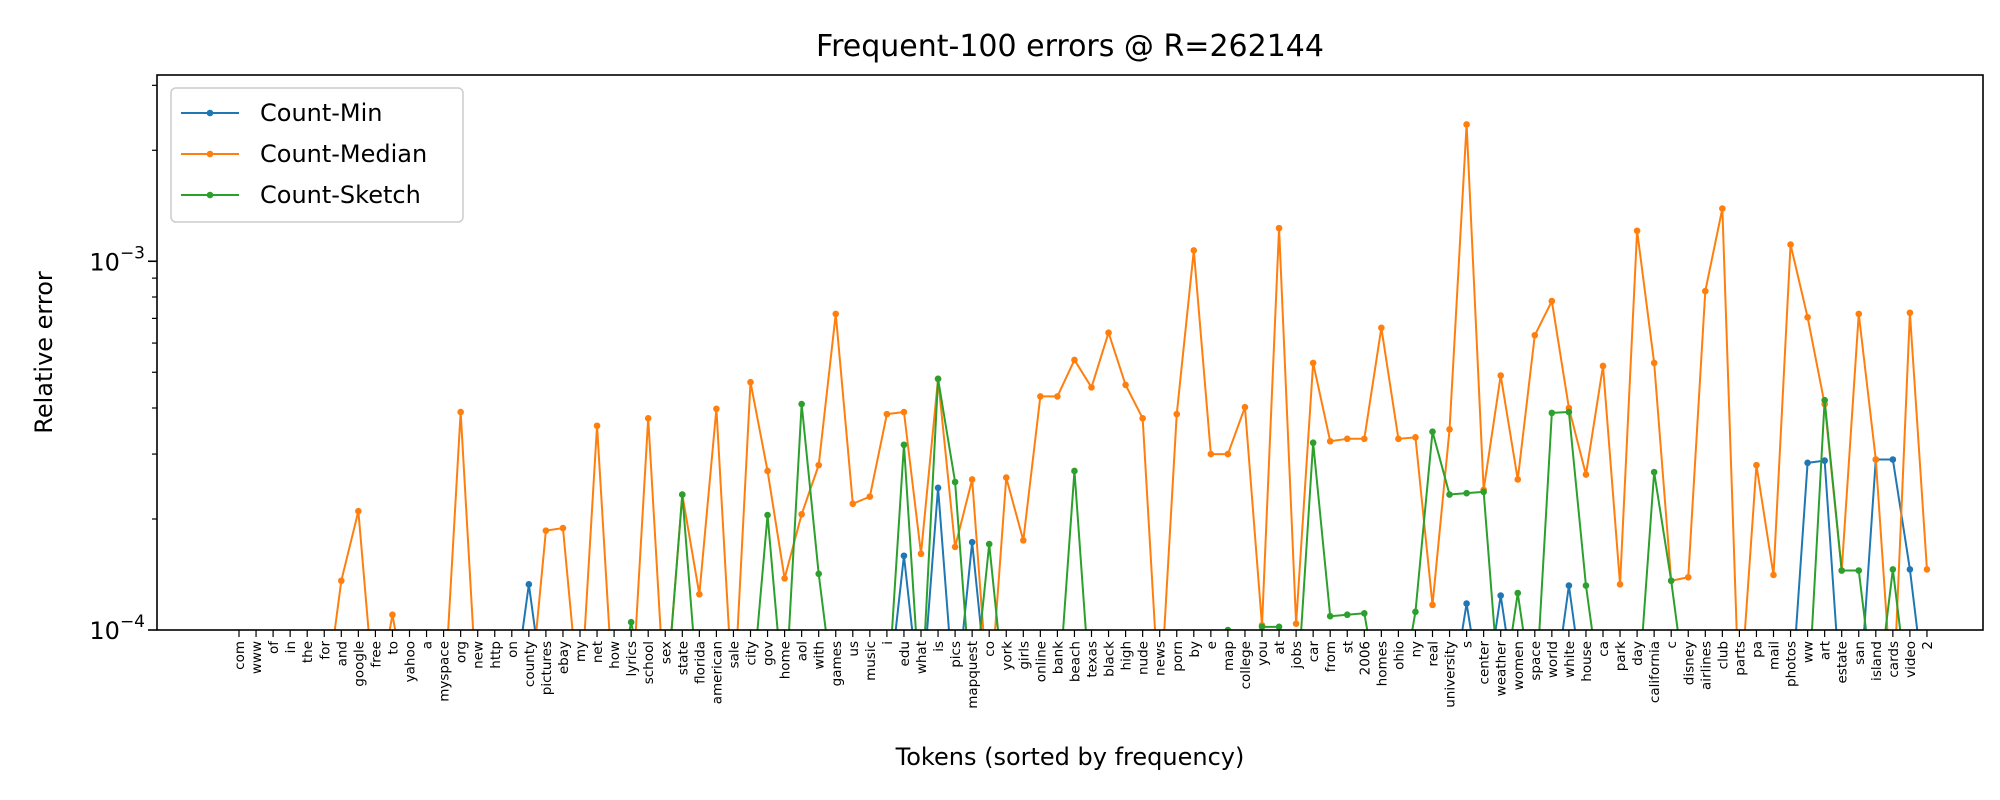 This screenshot has height=800, width=2000. I want to click on x-tick-label: nude, so click(1144, 658).